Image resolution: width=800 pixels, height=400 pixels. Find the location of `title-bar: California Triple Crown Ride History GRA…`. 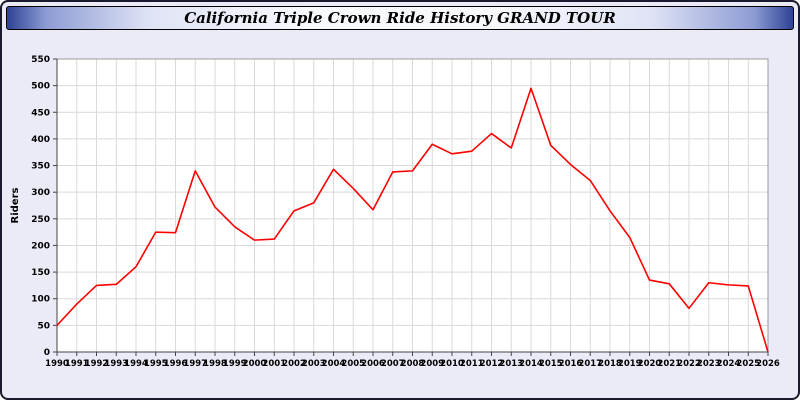

title-bar: California Triple Crown Ride History GRA… is located at coordinates (400, 18).